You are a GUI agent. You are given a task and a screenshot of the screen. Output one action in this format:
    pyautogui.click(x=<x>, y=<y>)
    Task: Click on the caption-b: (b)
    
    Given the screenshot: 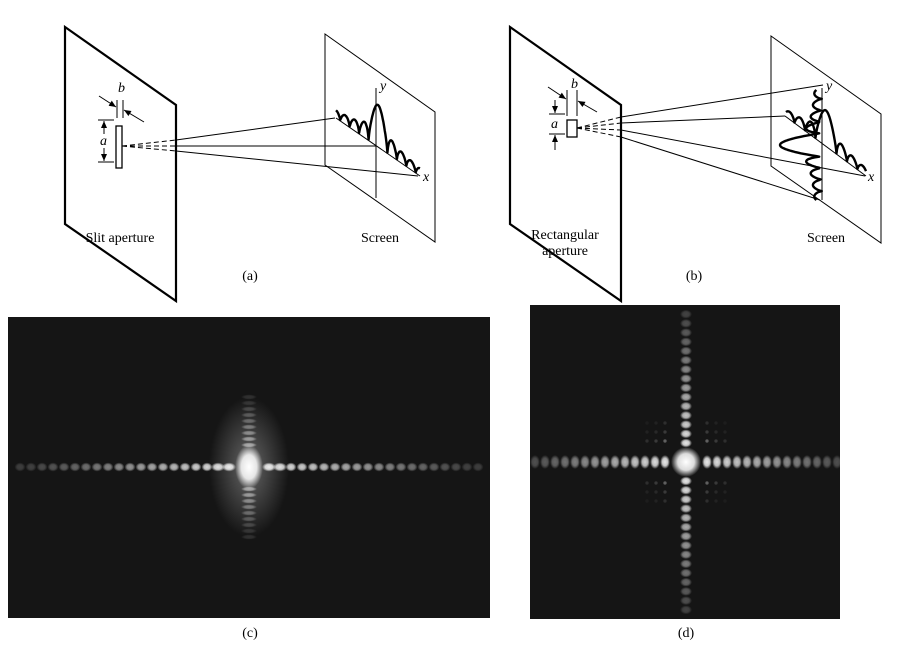 What is the action you would take?
    pyautogui.click(x=694, y=276)
    